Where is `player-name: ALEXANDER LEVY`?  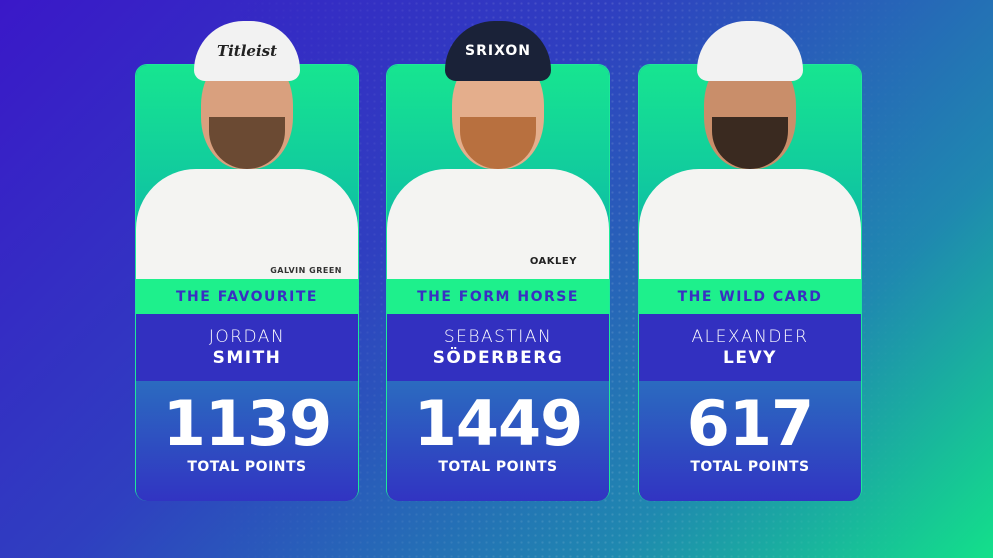
player-name: ALEXANDER LEVY is located at coordinates (750, 347).